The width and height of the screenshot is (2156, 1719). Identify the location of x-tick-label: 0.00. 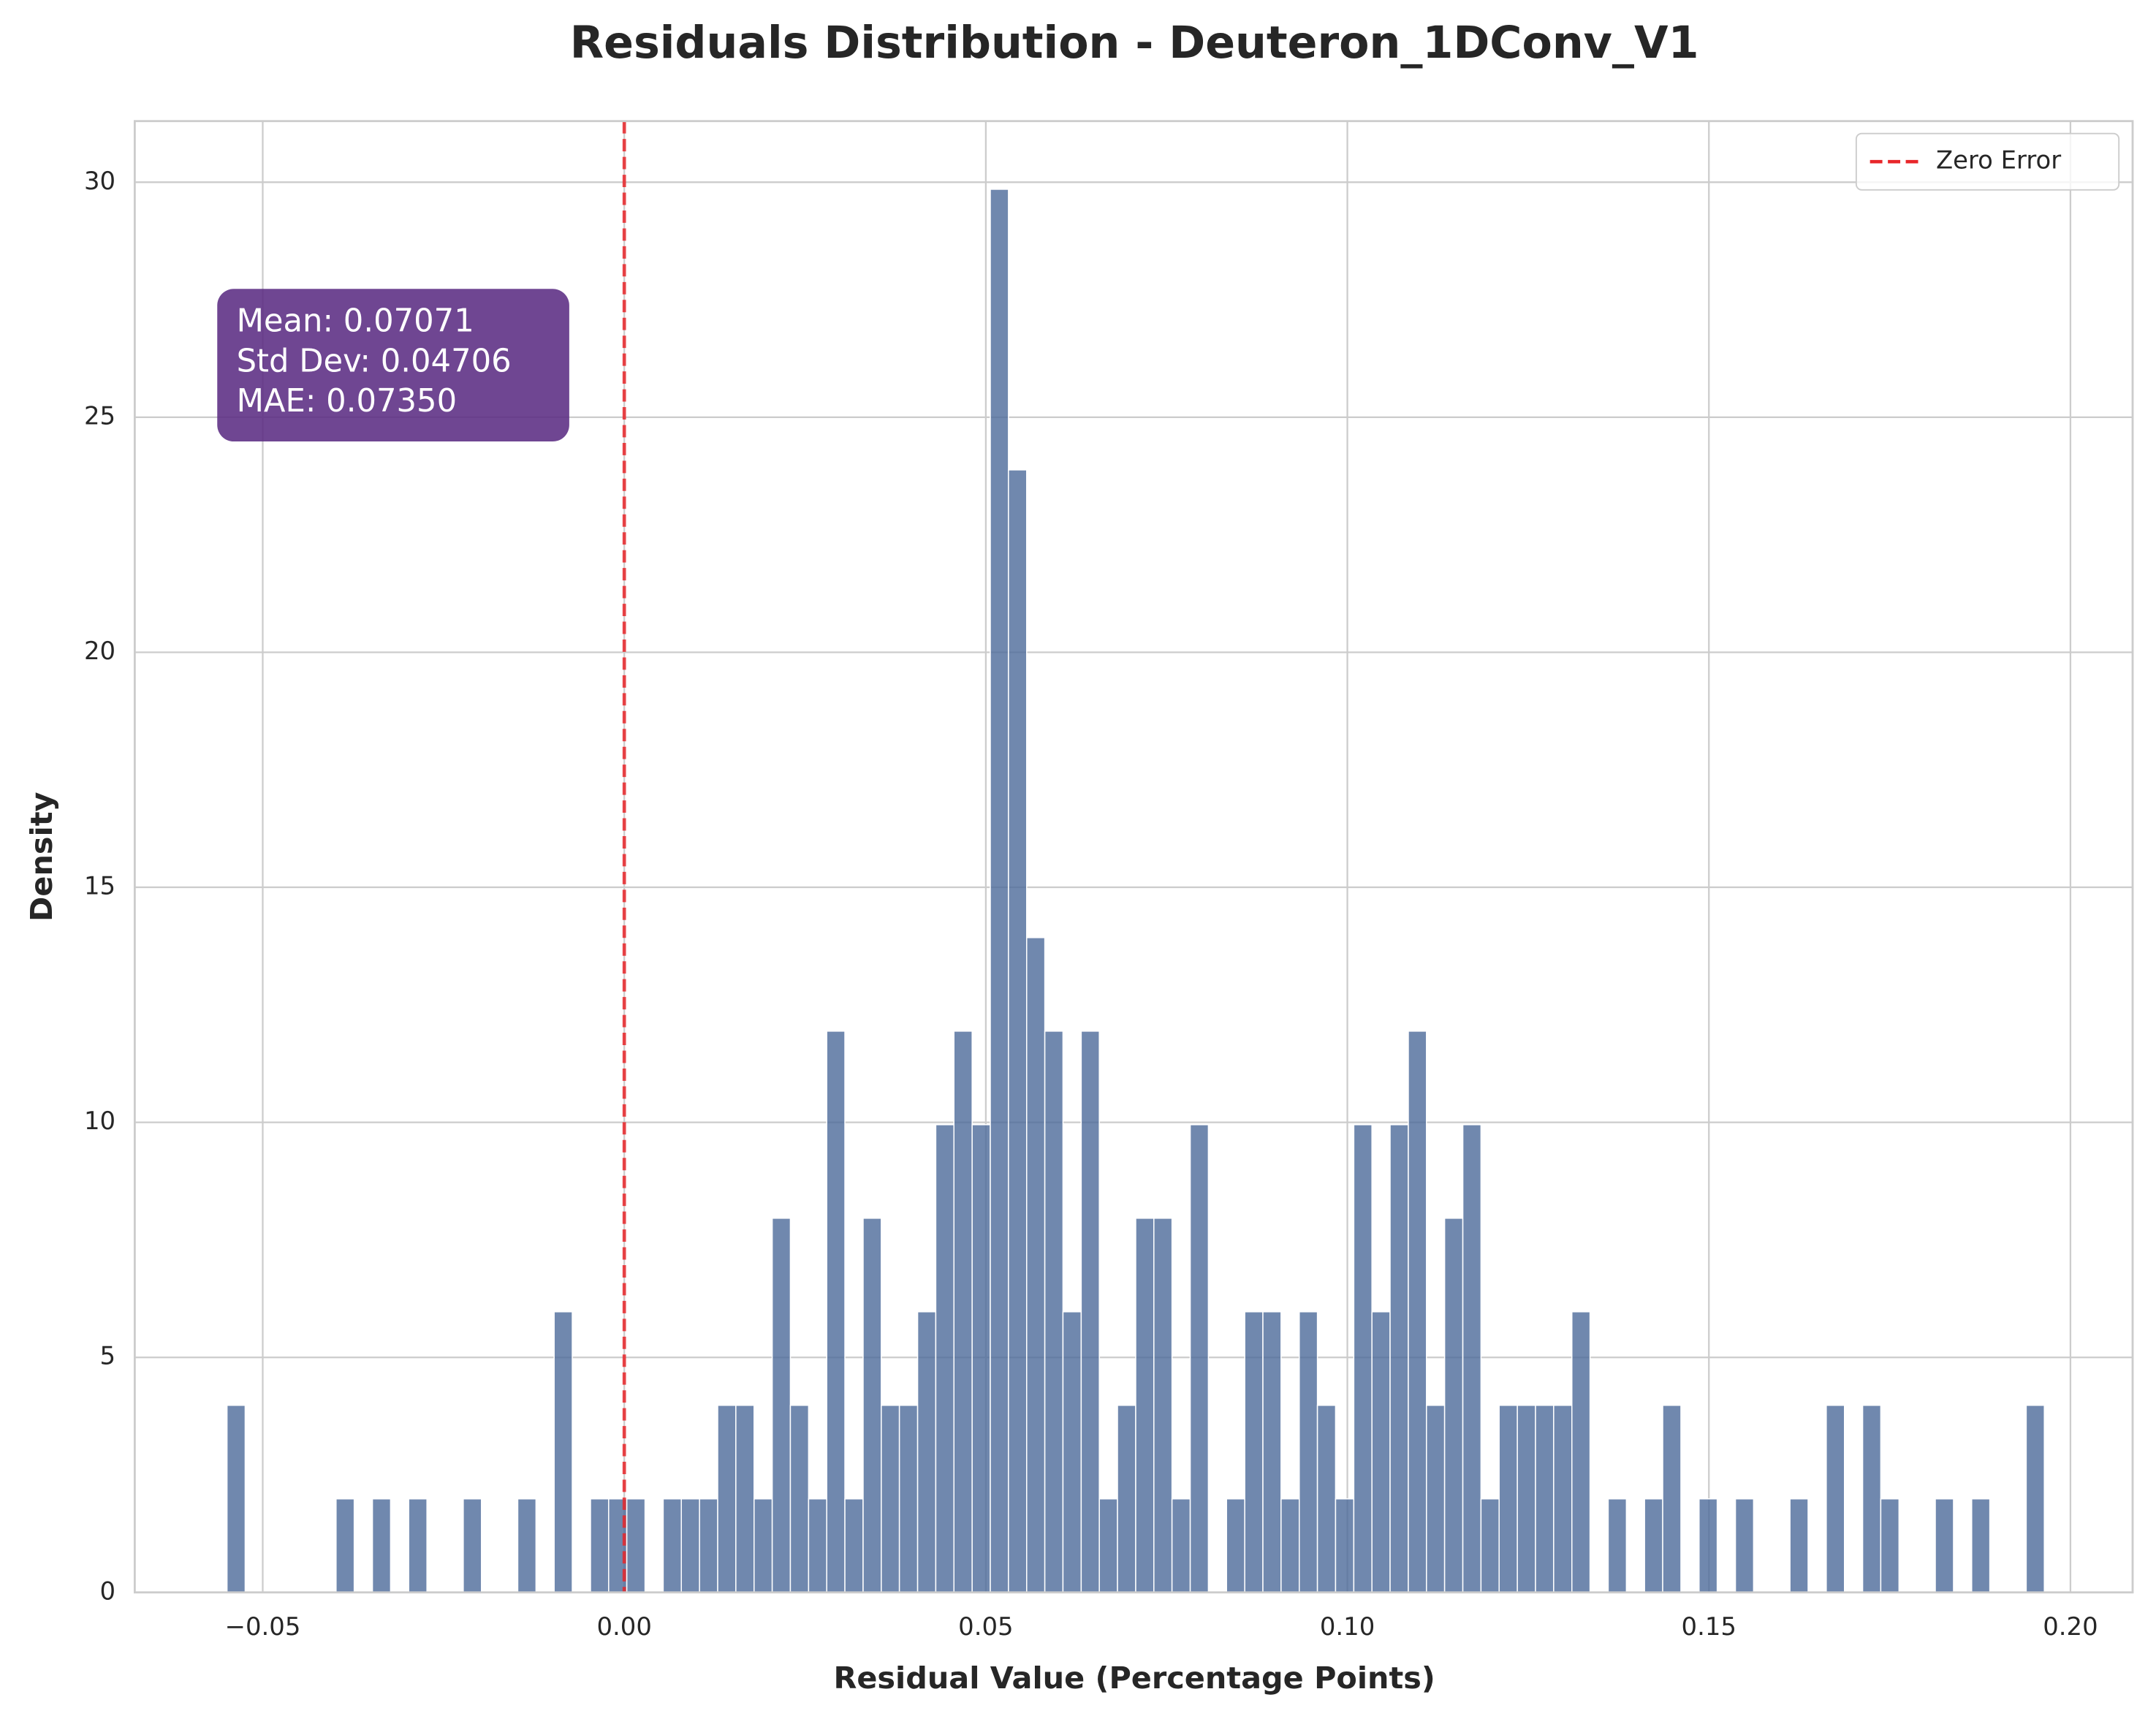
(623, 1627).